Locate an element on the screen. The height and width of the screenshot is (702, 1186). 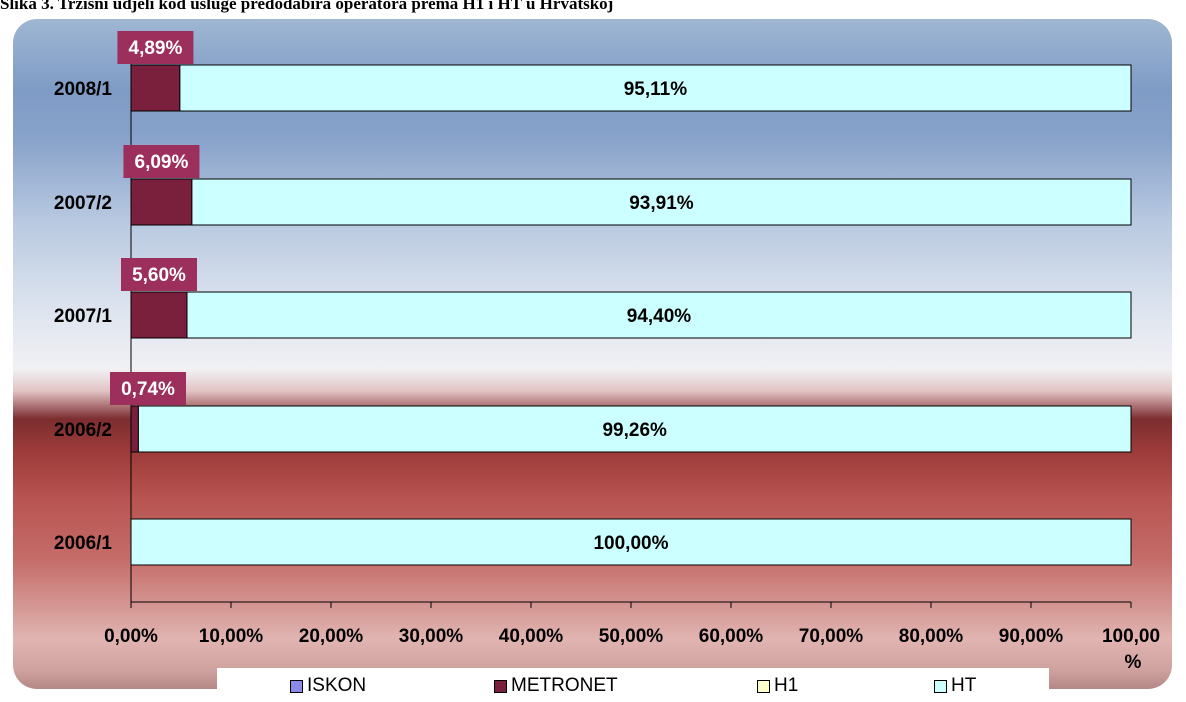
x-tick-label: 40,00% is located at coordinates (531, 636).